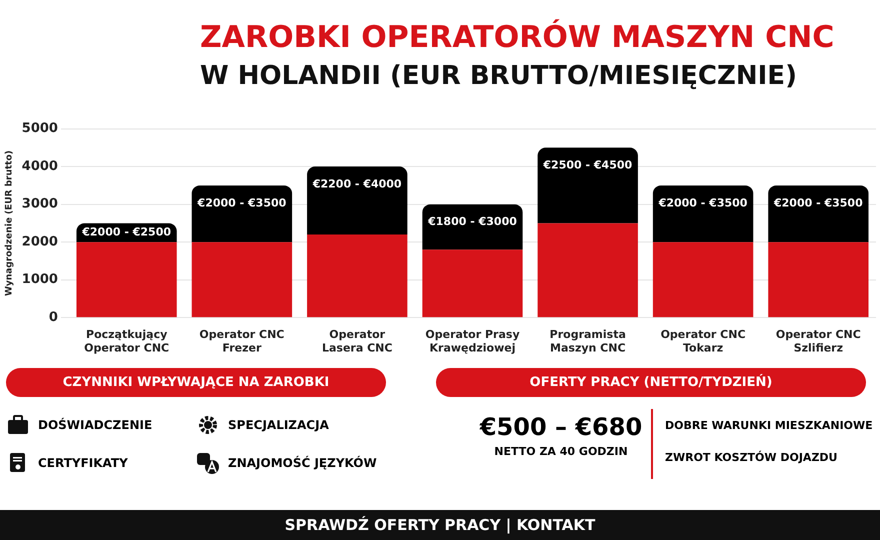 Image resolution: width=880 pixels, height=540 pixels. I want to click on y-tick-label: 0, so click(53, 317).